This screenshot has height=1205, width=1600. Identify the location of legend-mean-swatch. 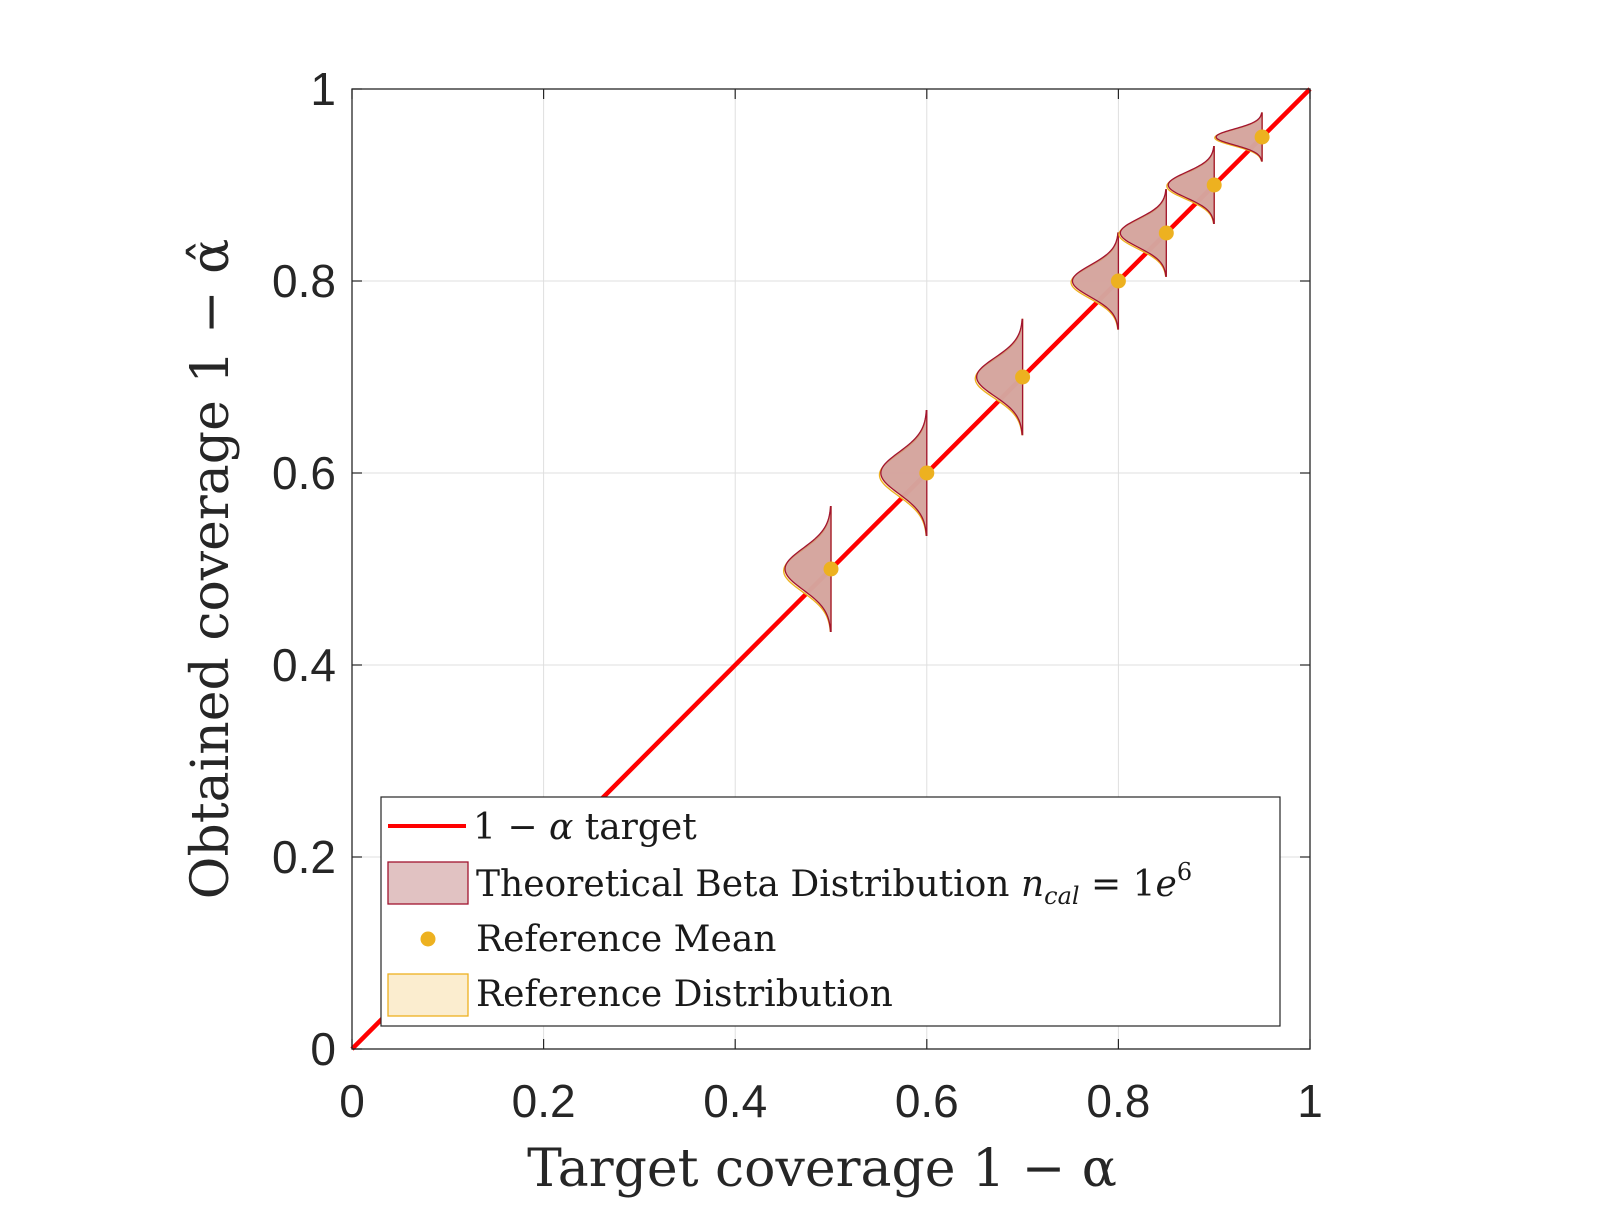
(428, 939).